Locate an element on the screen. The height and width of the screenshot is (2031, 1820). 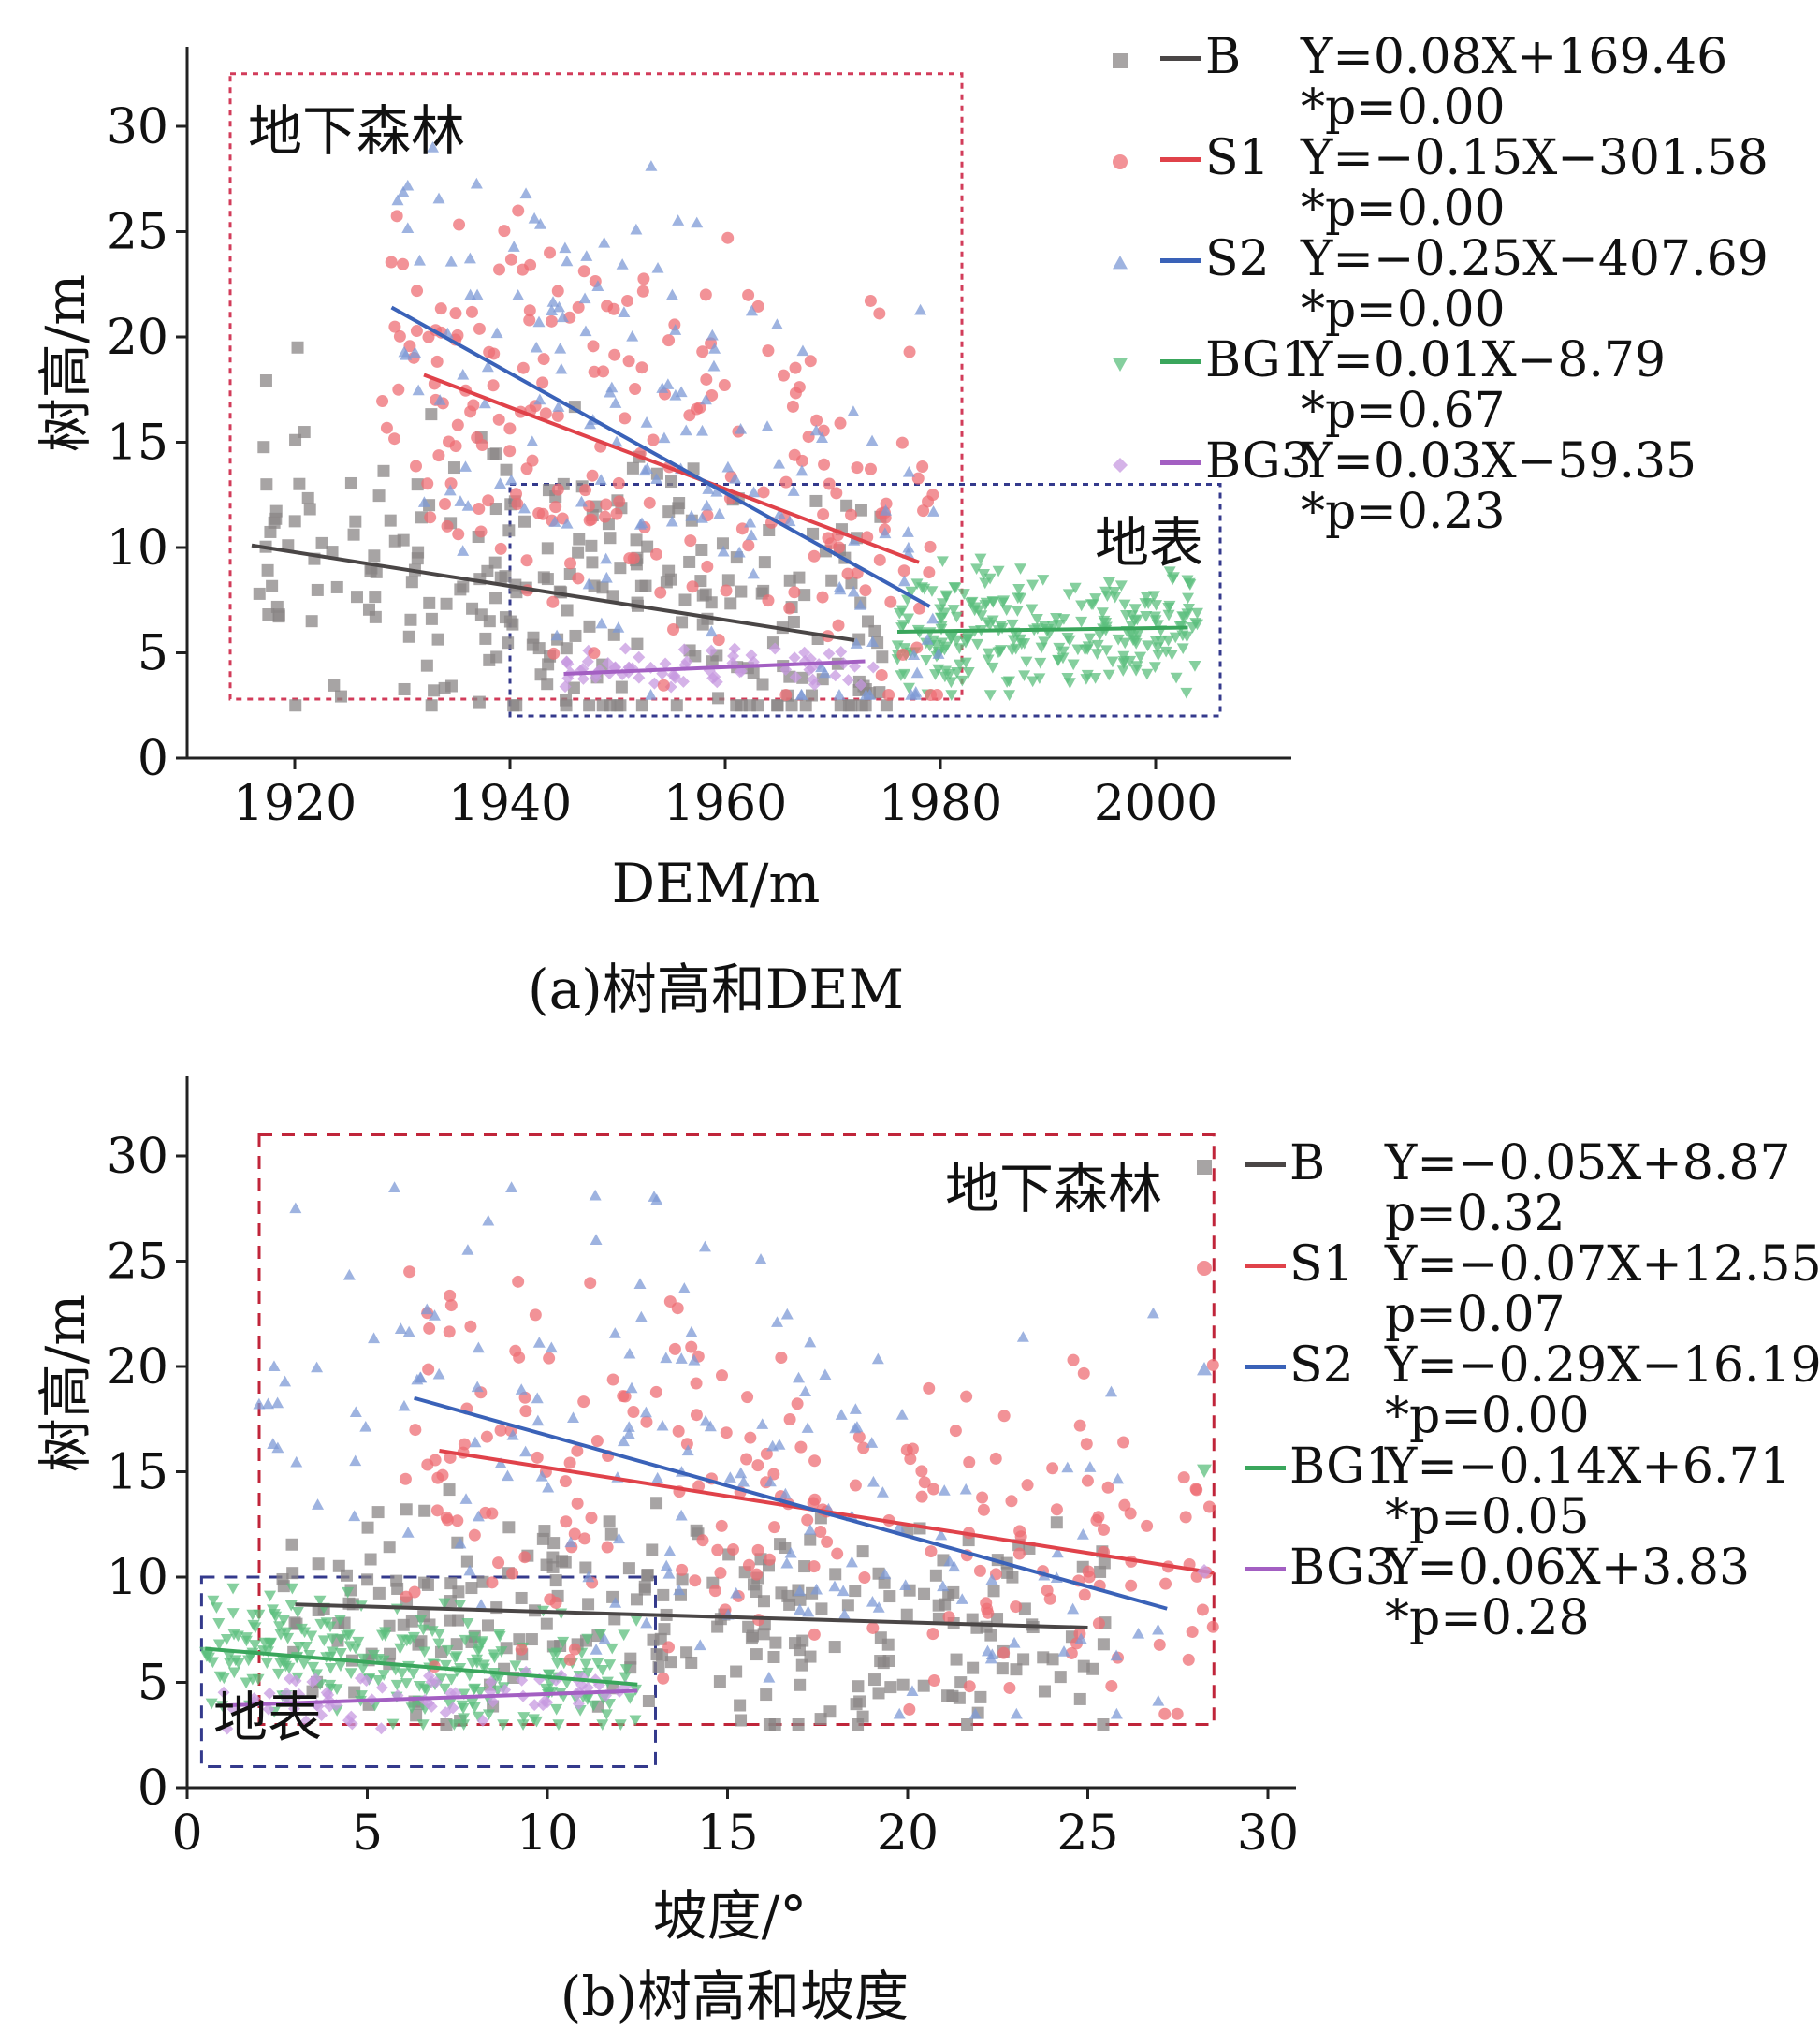
legend-line-s2 is located at coordinates (1180, 260).